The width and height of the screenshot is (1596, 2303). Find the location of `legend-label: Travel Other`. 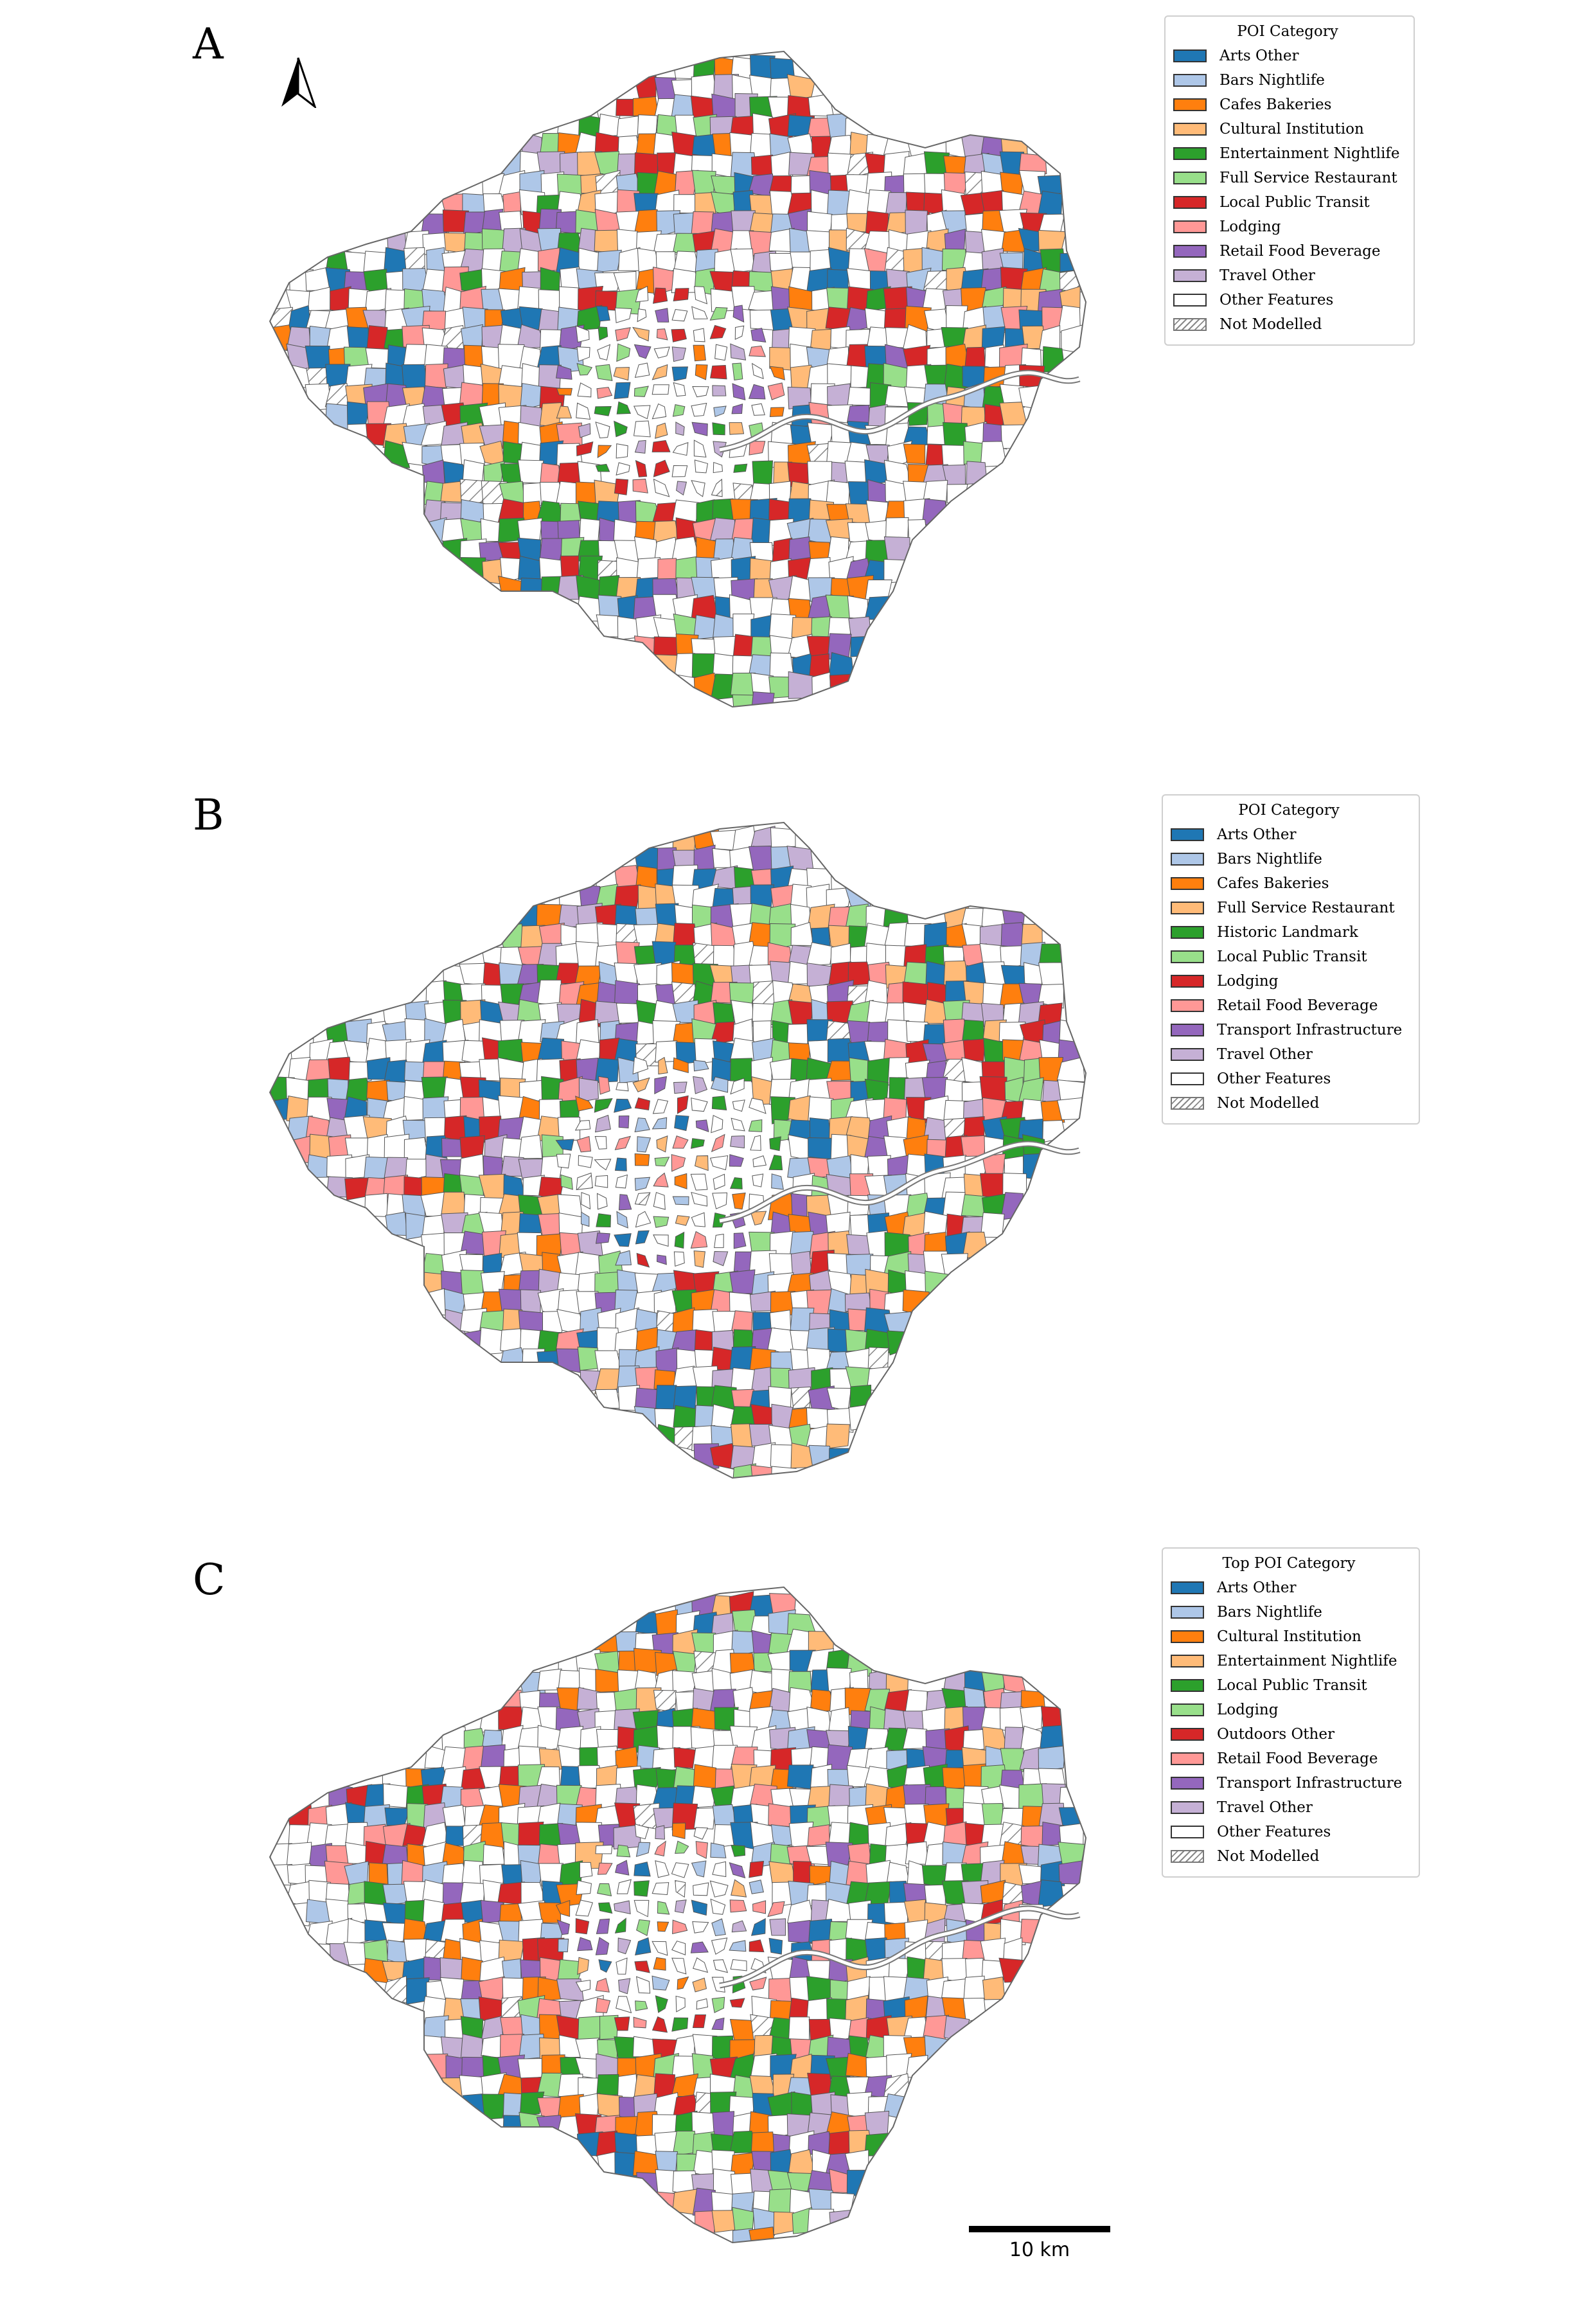

legend-label: Travel Other is located at coordinates (1265, 1807).